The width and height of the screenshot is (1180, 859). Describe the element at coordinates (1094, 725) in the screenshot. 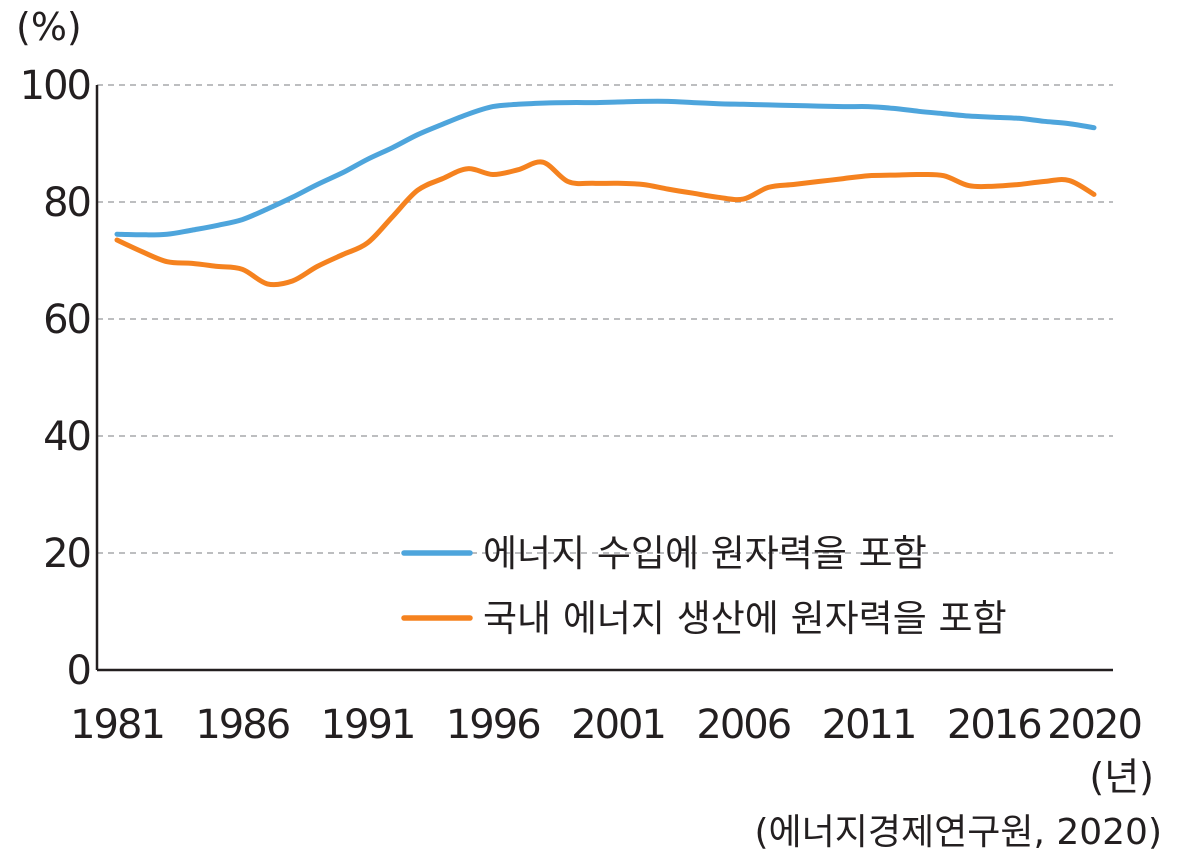

I see `x-tick-label: 2020` at that location.